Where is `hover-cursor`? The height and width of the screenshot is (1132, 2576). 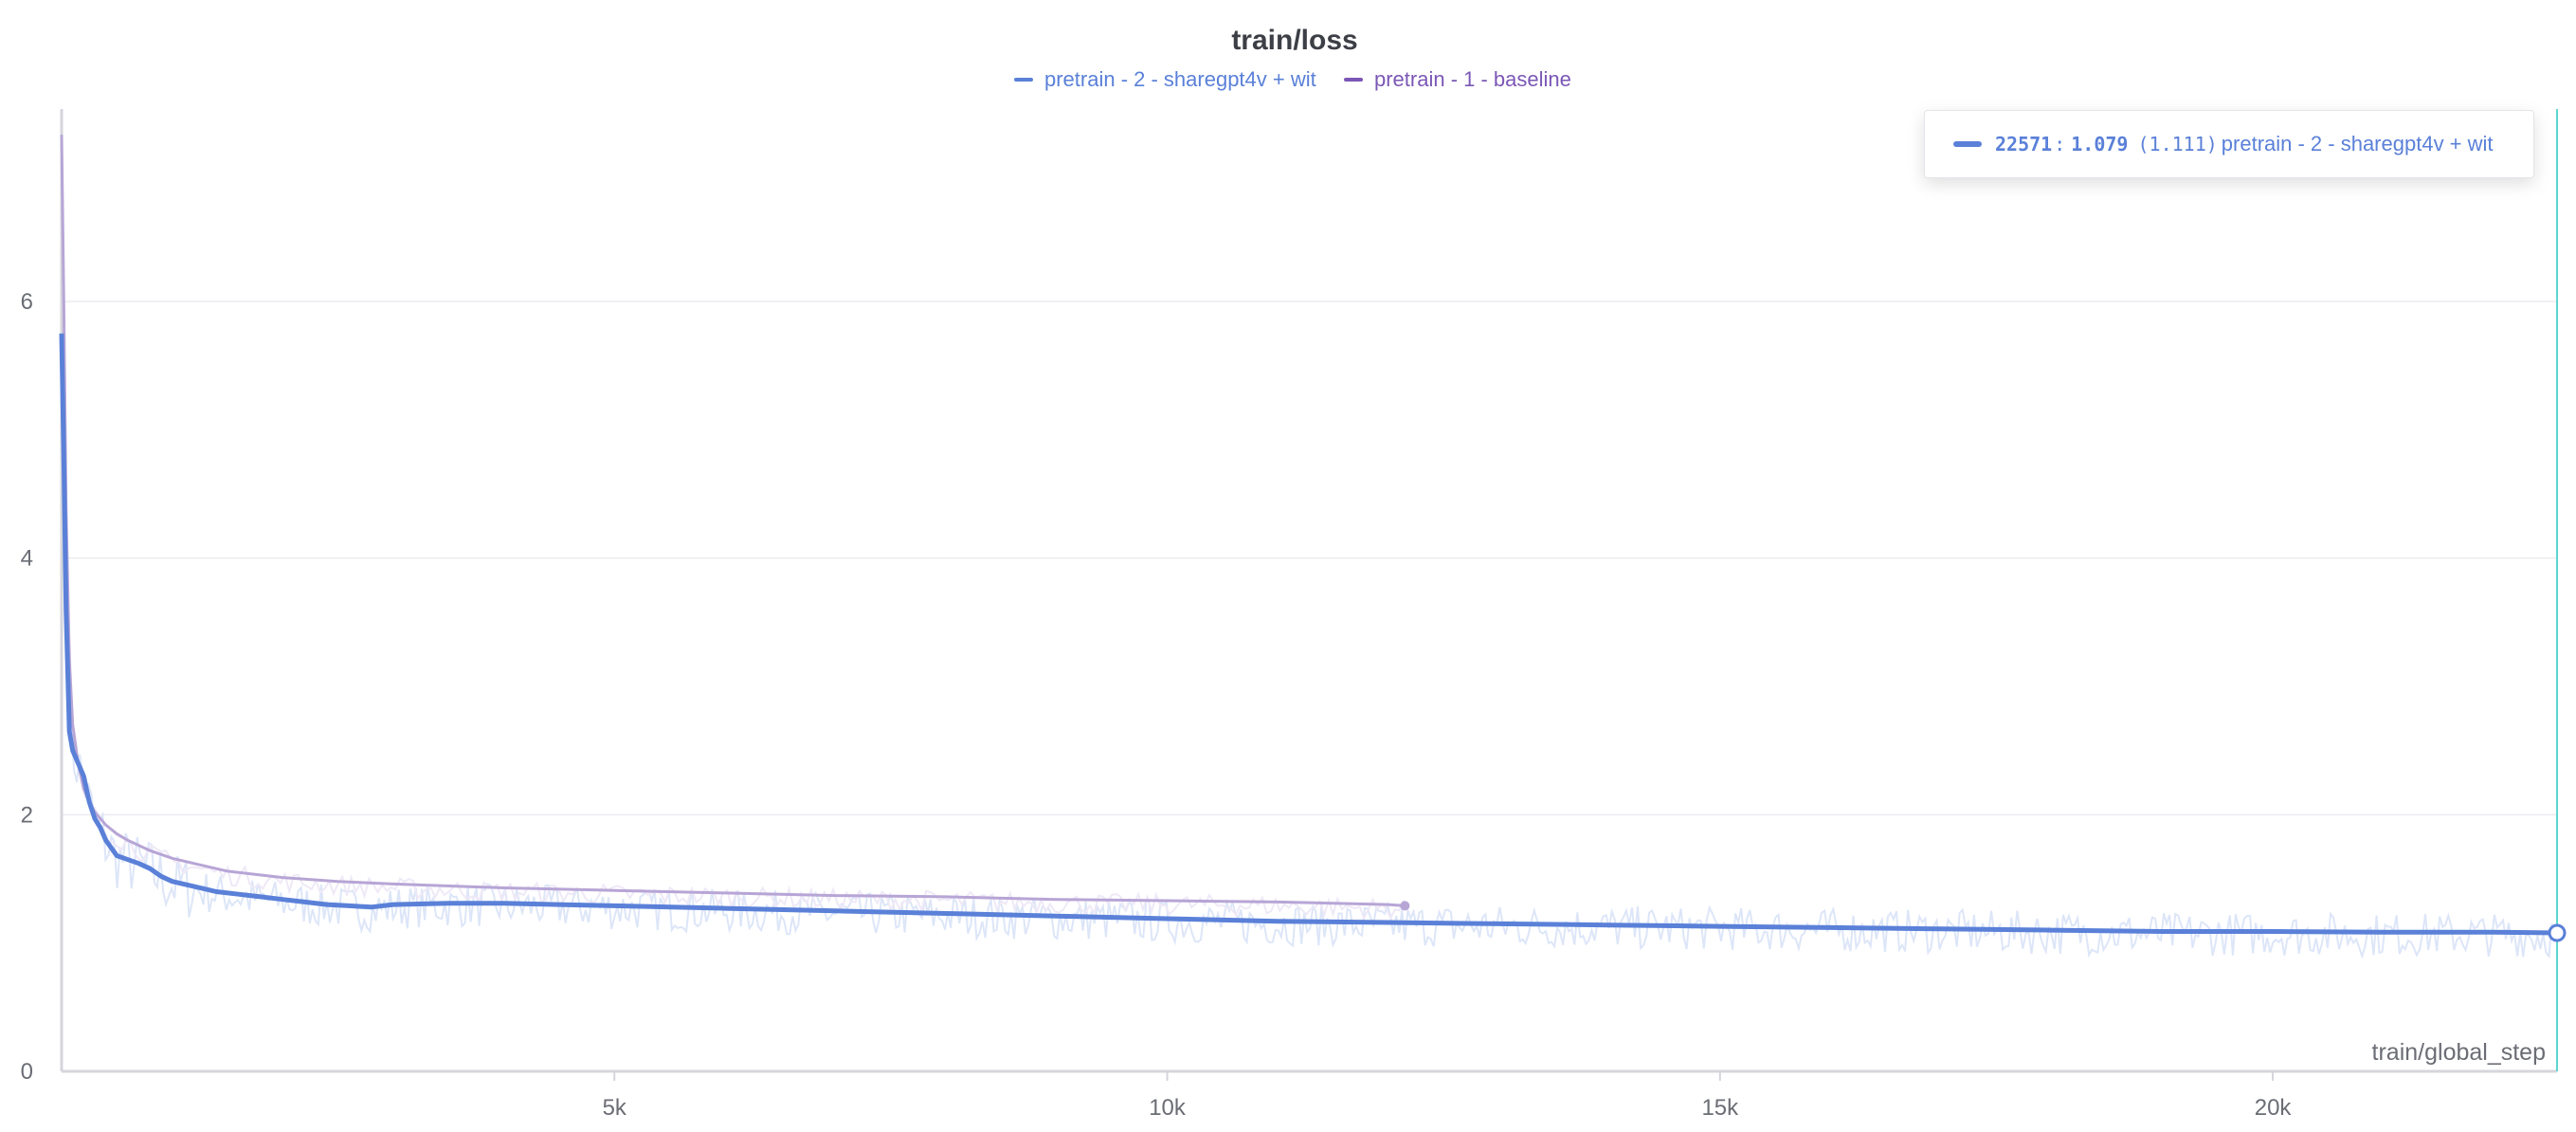 hover-cursor is located at coordinates (2557, 590).